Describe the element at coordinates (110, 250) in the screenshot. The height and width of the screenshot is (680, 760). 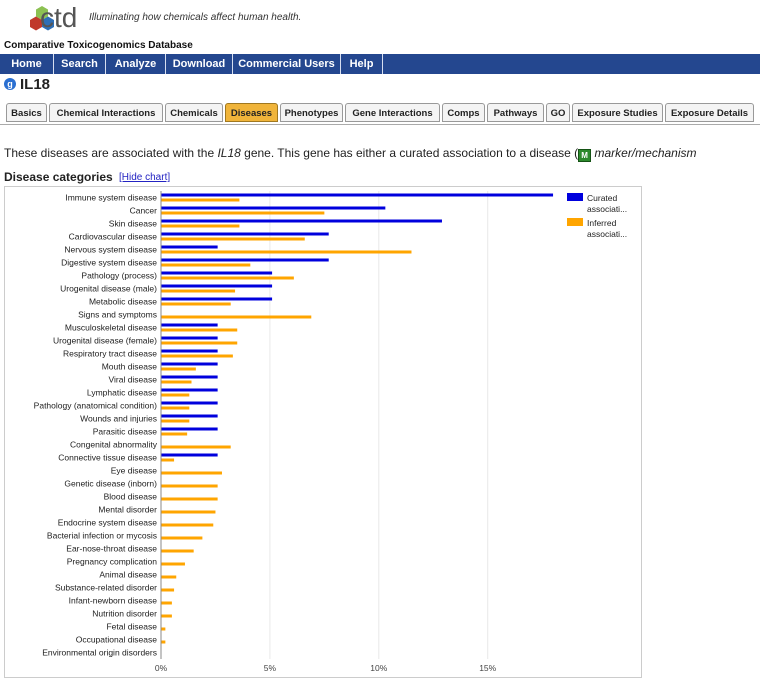
I see `category-label: Nervous system disease` at that location.